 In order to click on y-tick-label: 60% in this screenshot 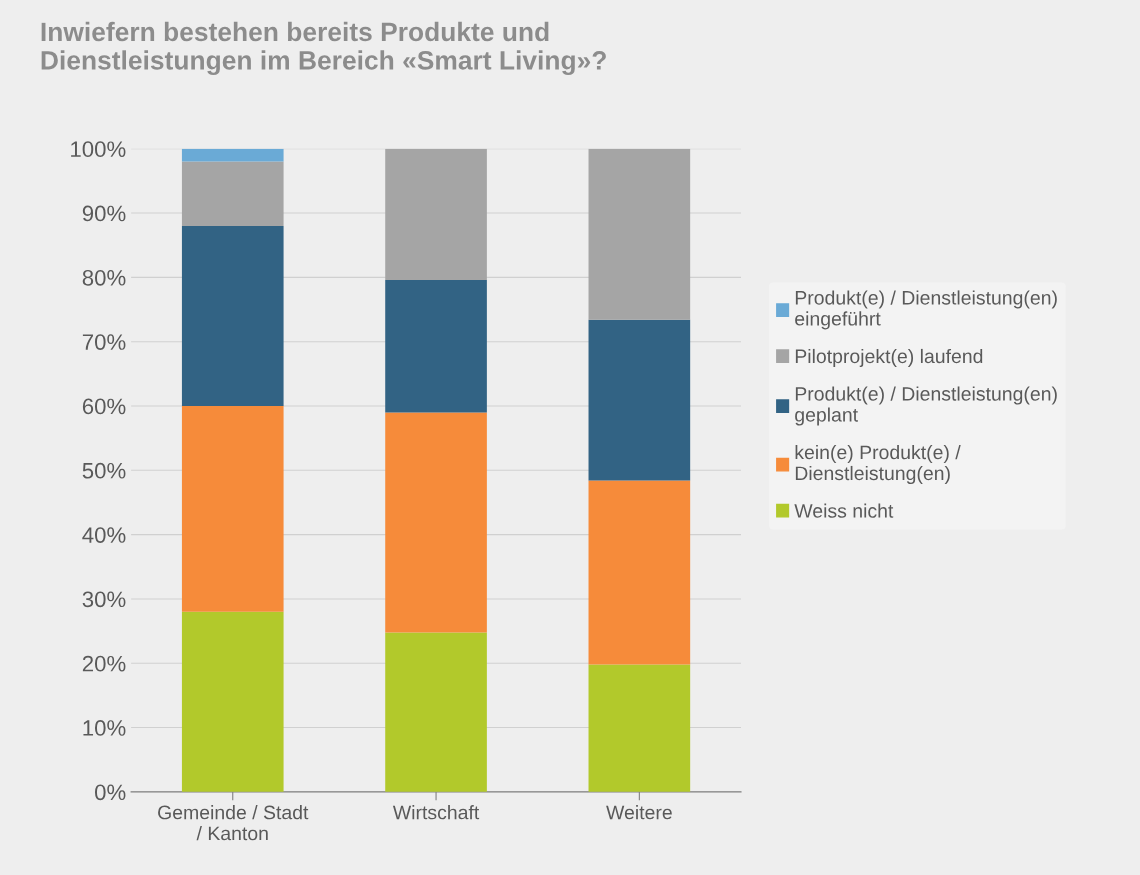, I will do `click(104, 406)`.